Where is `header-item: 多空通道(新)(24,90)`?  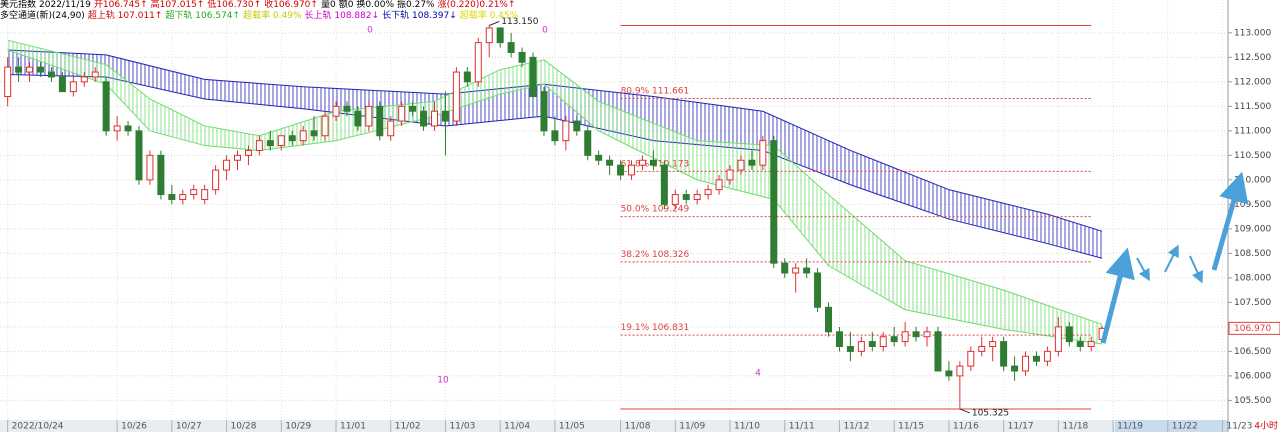
header-item: 多空通道(新)(24,90) is located at coordinates (42, 16).